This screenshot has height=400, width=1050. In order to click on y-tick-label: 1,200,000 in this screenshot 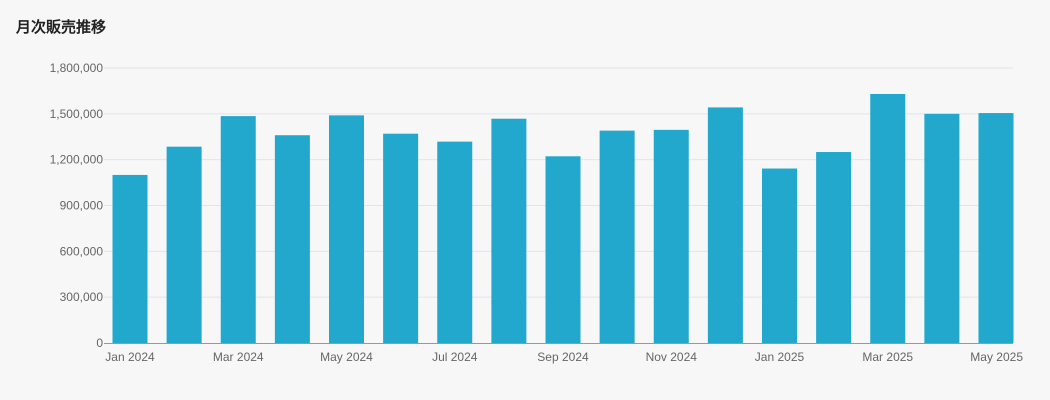, I will do `click(77, 160)`.